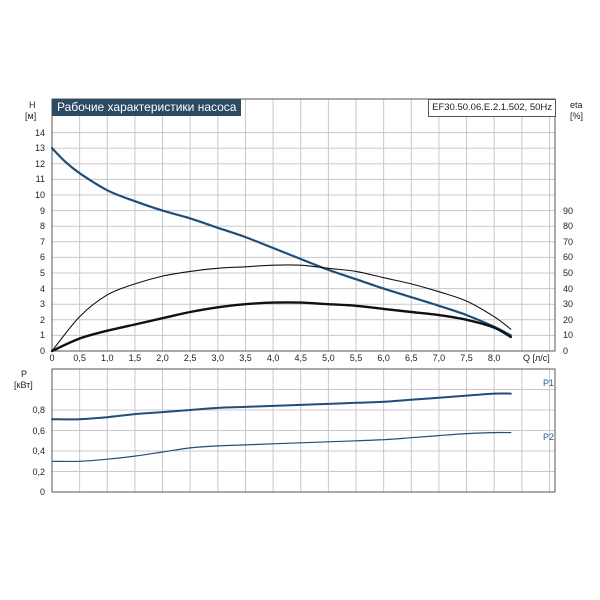 The image size is (600, 600). What do you see at coordinates (568, 273) in the screenshot?
I see `y-tick-right-label: 50` at bounding box center [568, 273].